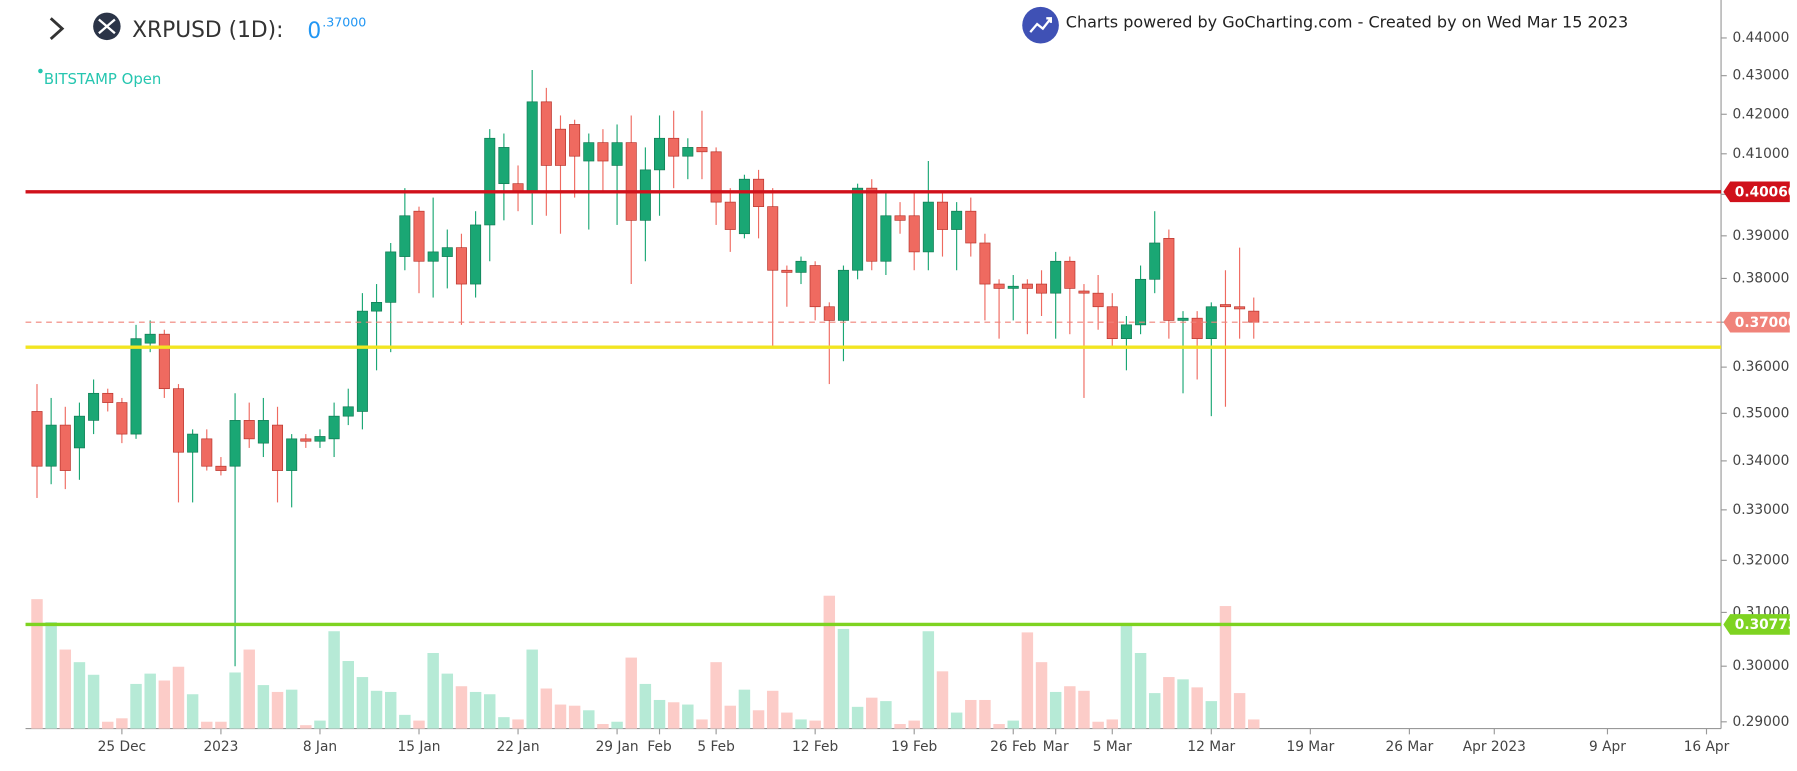 This screenshot has height=771, width=1797. I want to click on price-tag-label: 0.37000, so click(1766, 323).